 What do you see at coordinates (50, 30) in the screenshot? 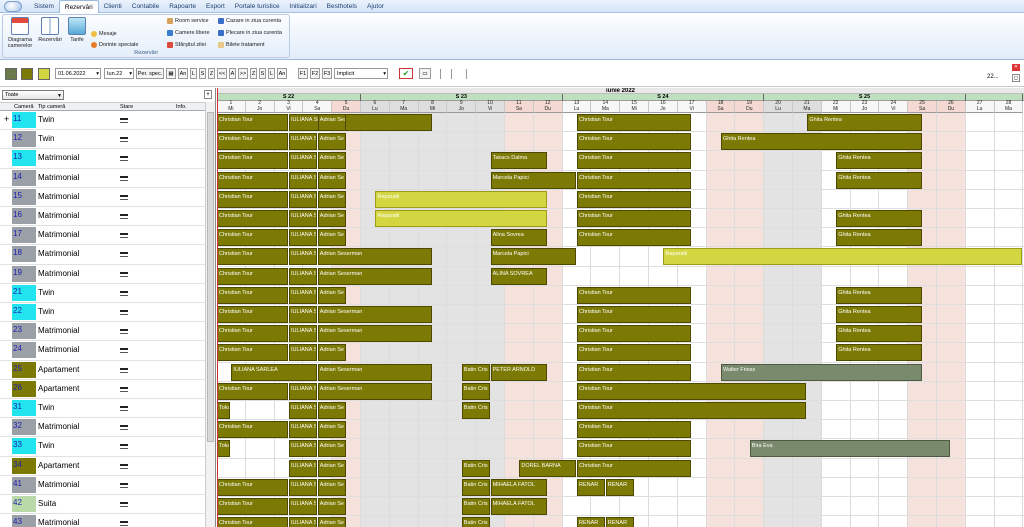
I see `rezervari-button: Rezervări` at bounding box center [50, 30].